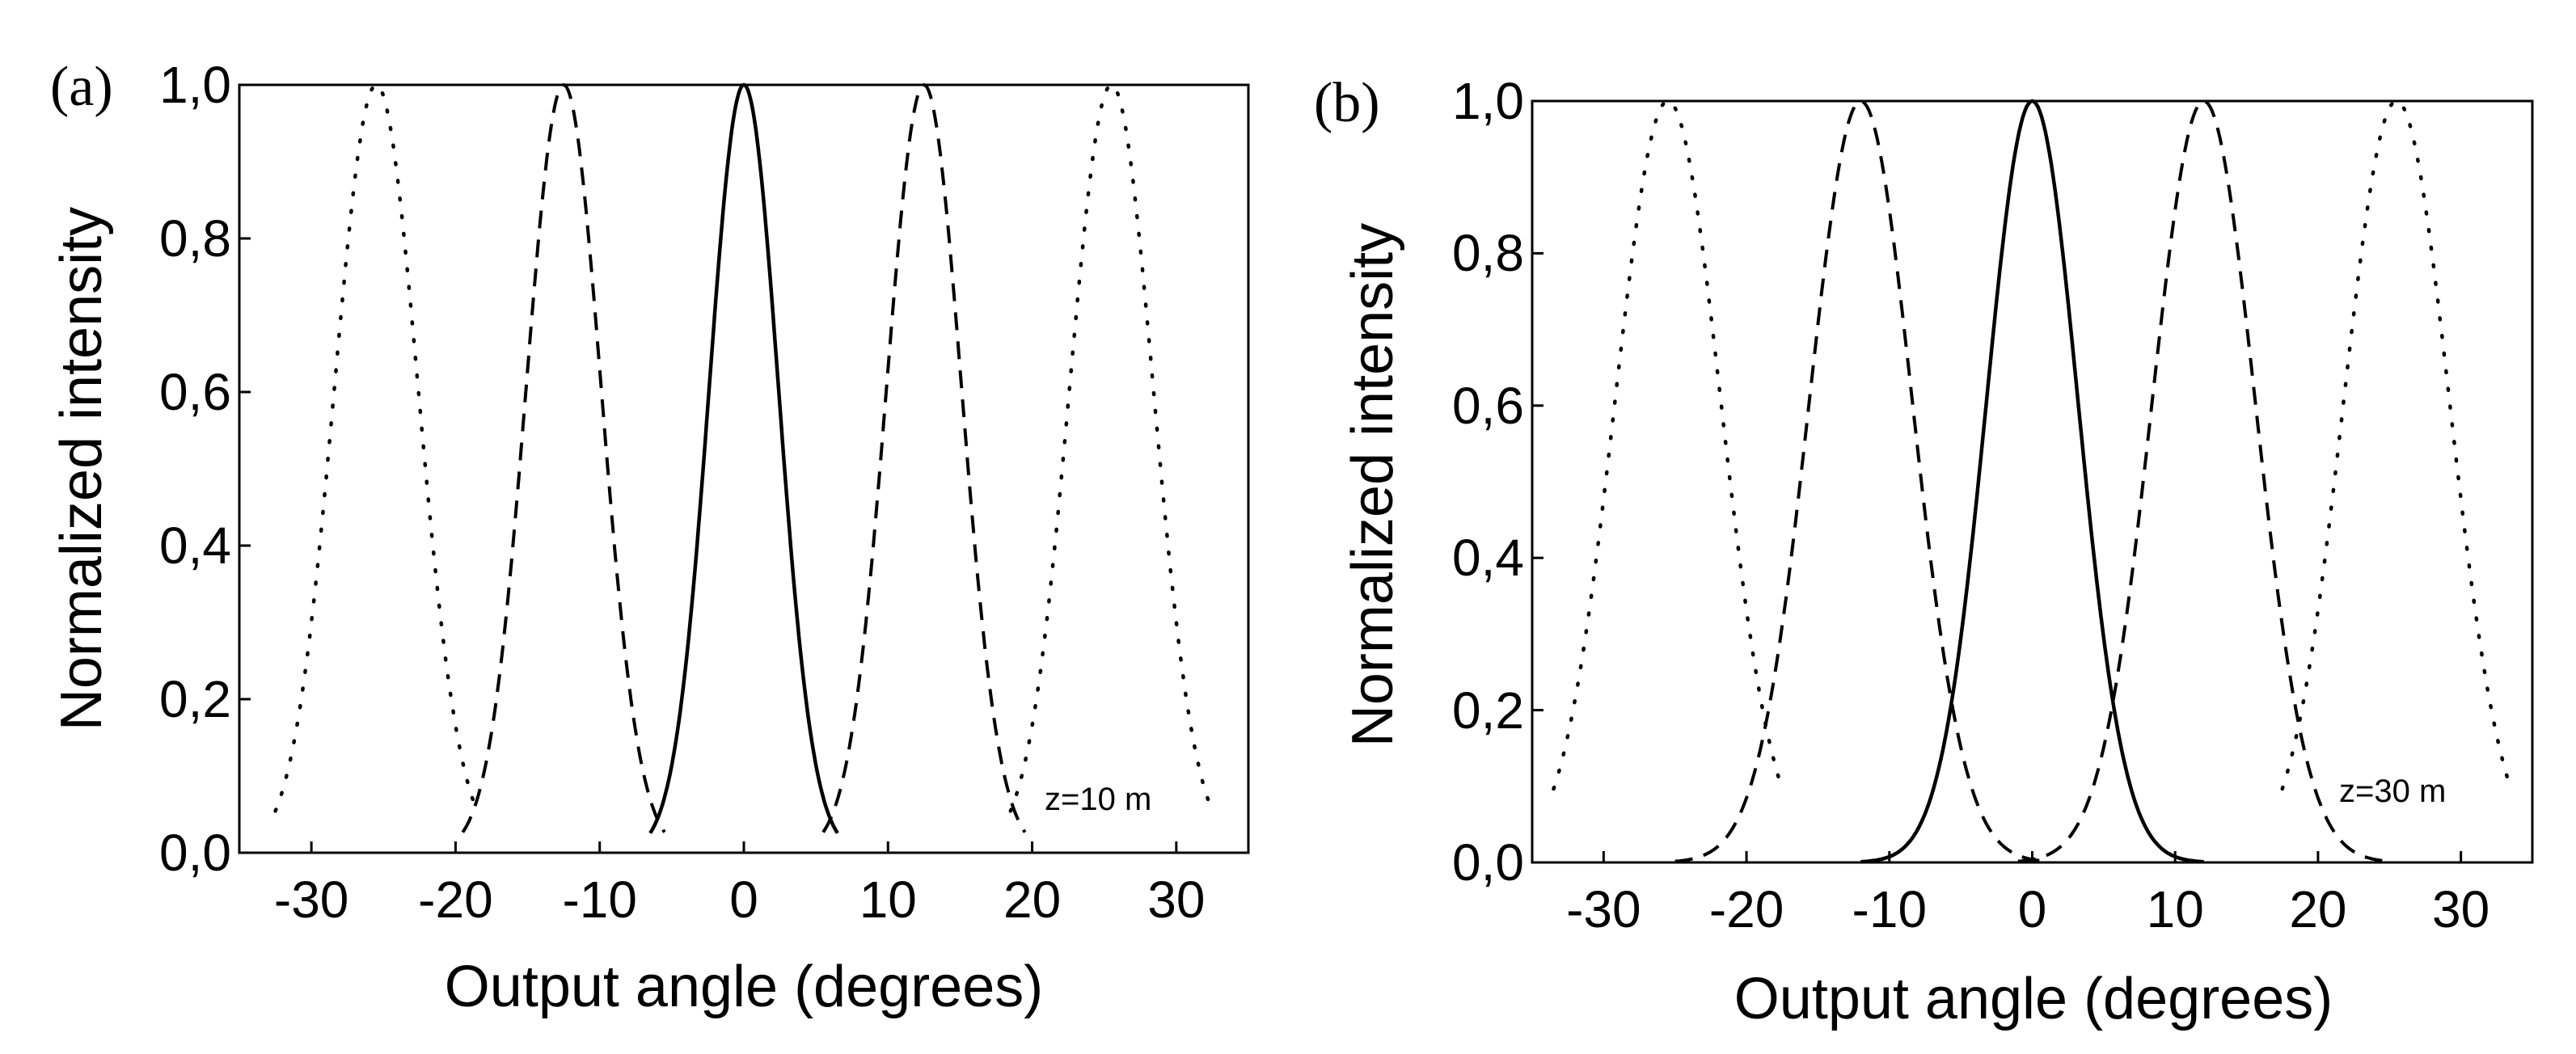 This screenshot has width=2576, height=1054. What do you see at coordinates (81, 469) in the screenshot?
I see `y-axis-title-a: Normalized intensity` at bounding box center [81, 469].